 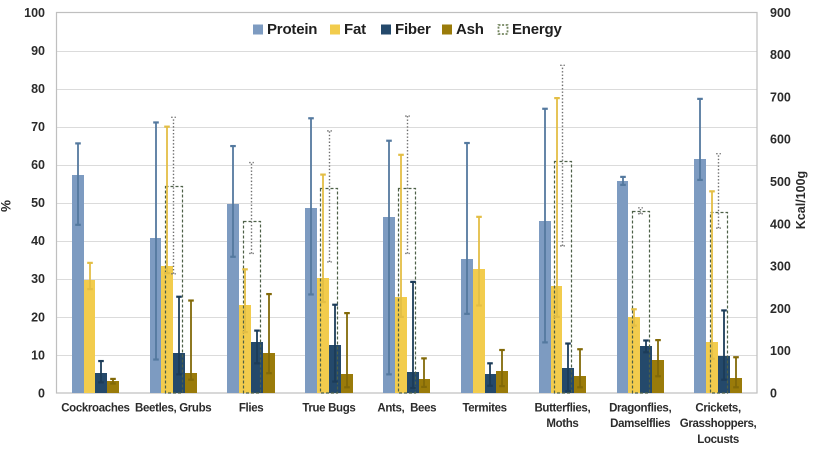 What do you see at coordinates (292, 29) in the screenshot?
I see `svg-text: Protein` at bounding box center [292, 29].